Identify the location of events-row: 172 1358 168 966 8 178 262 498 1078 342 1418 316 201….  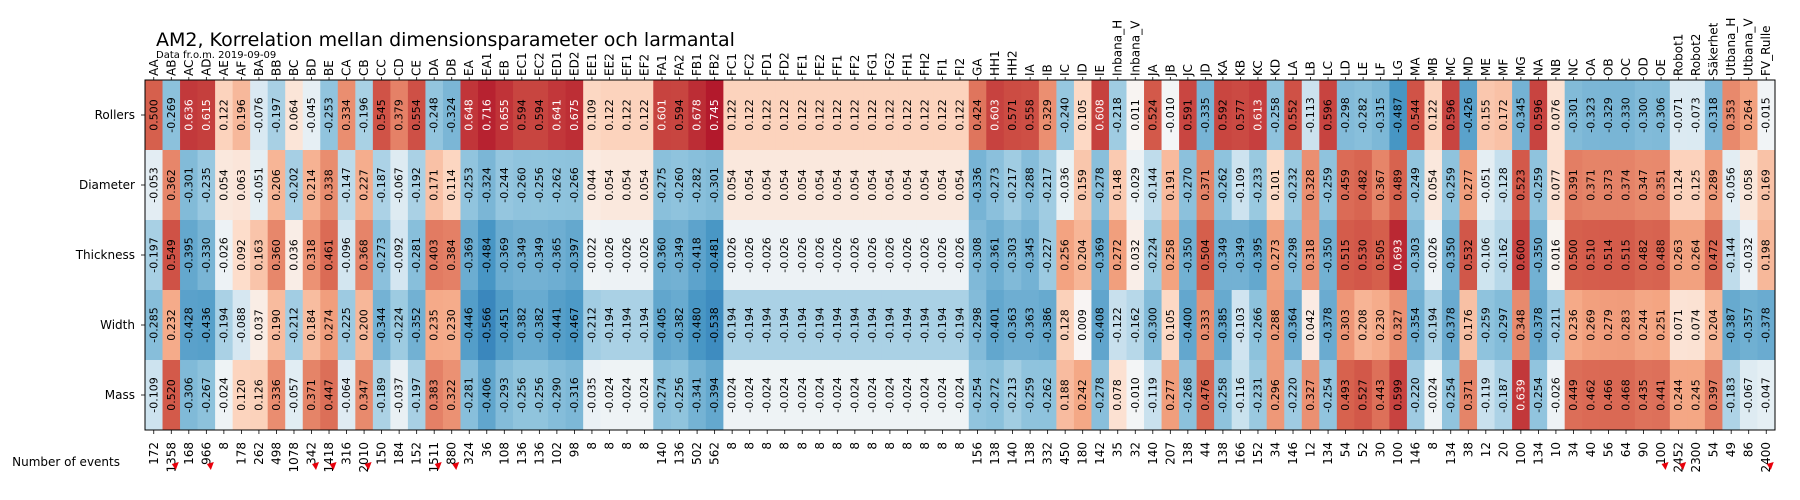
(960, 457).